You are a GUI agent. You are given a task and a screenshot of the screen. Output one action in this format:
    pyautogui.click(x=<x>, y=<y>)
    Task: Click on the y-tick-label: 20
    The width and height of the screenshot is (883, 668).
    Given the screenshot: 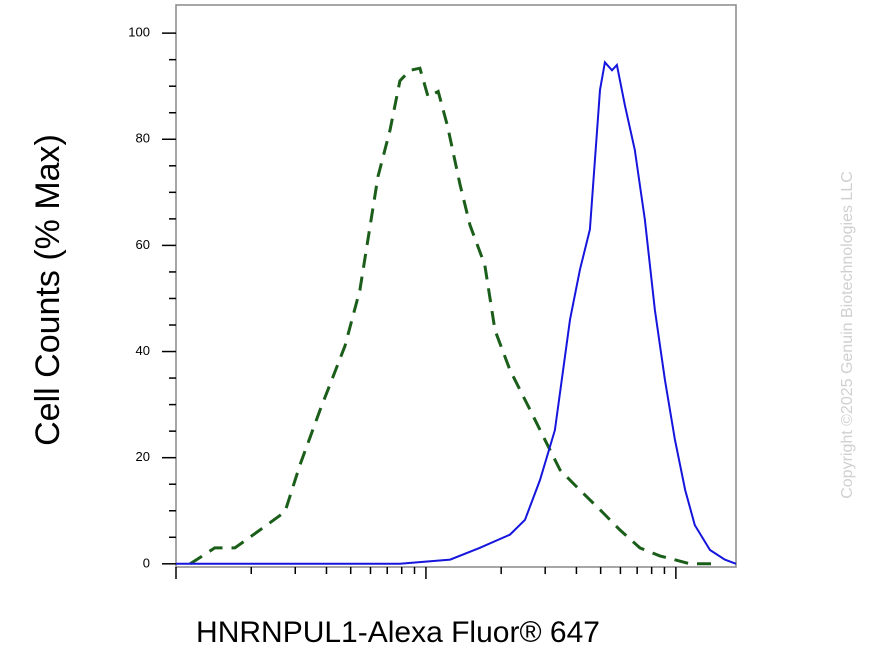 What is the action you would take?
    pyautogui.click(x=143, y=456)
    